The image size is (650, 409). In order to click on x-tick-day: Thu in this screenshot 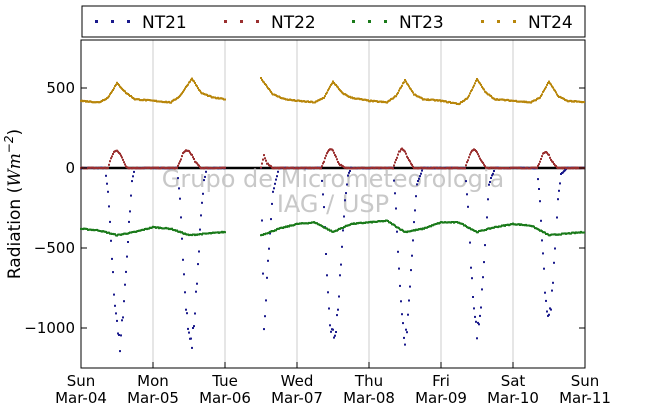, I will do `click(368, 381)`.